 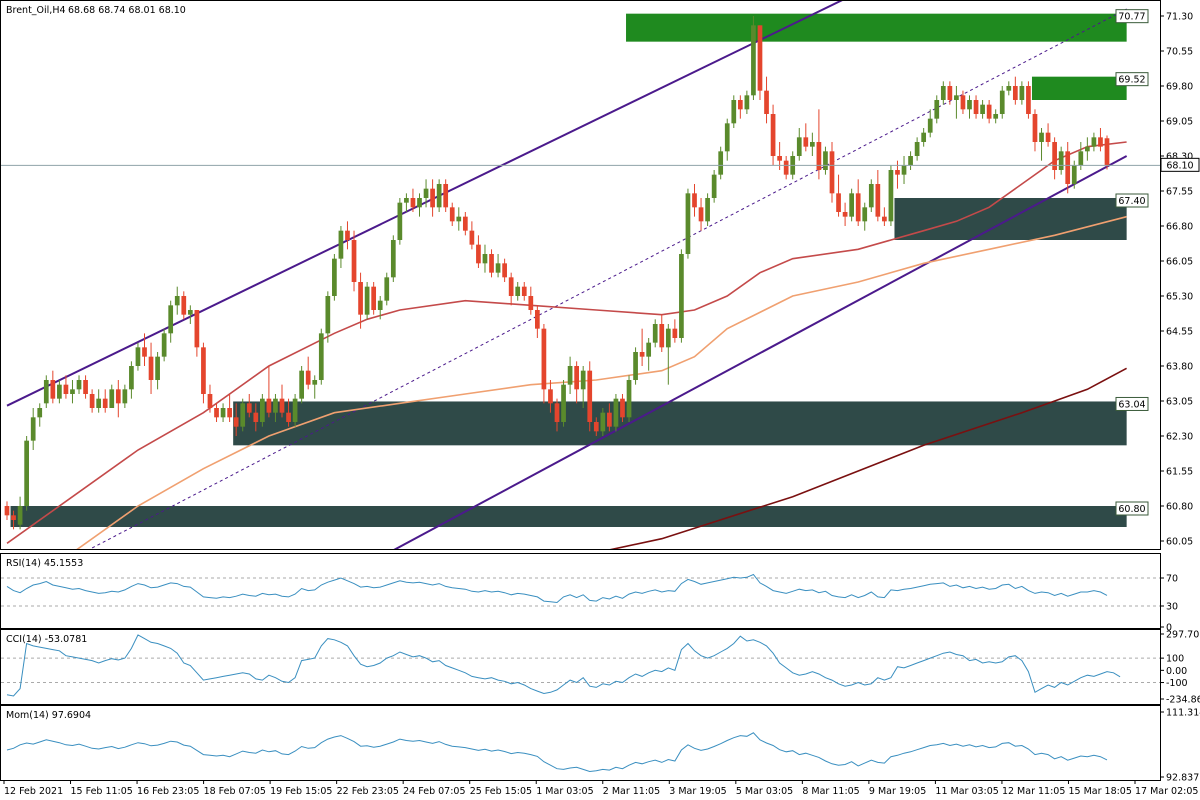 What do you see at coordinates (897, 791) in the screenshot?
I see `time-tick-label: 9 Mar 19:05` at bounding box center [897, 791].